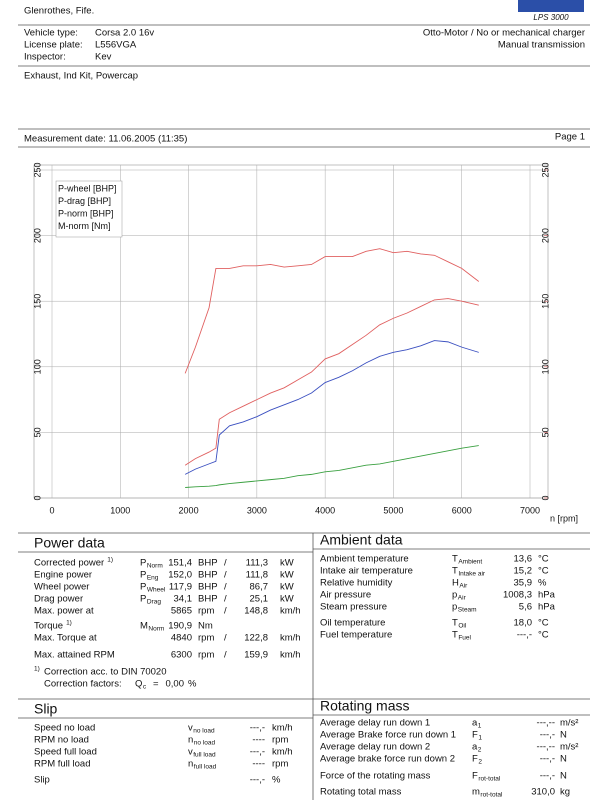 This screenshot has width=600, height=800. What do you see at coordinates (154, 602) in the screenshot?
I see `row-sub: Drag` at bounding box center [154, 602].